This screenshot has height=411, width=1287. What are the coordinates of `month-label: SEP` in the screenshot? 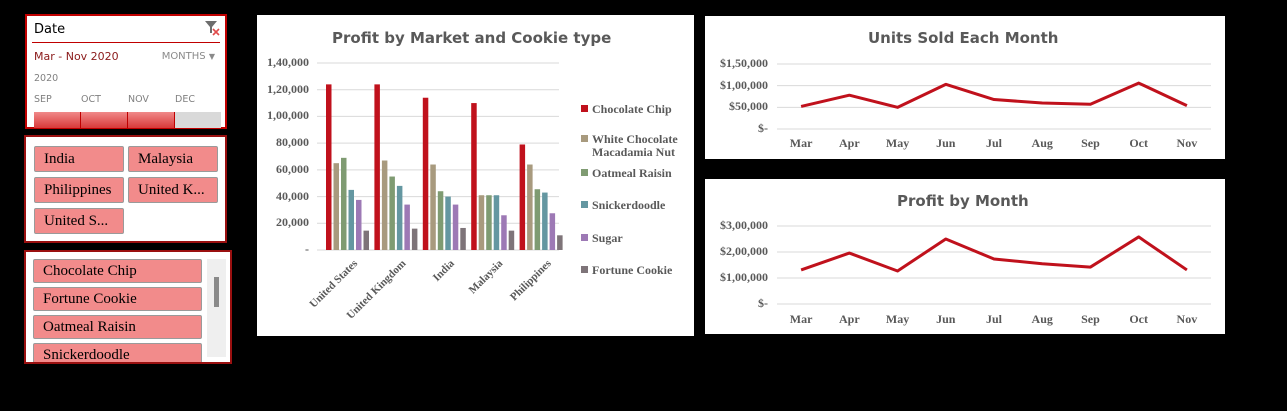 It's located at (43, 99).